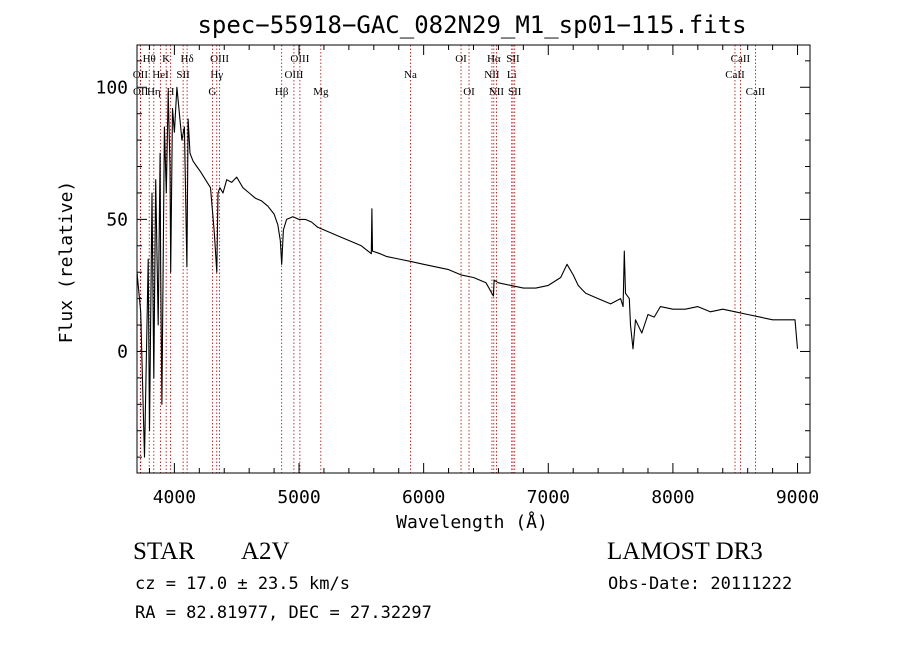 This screenshot has height=649, width=900. Describe the element at coordinates (685, 551) in the screenshot. I see `survey-name: LAMOST DR3` at that location.